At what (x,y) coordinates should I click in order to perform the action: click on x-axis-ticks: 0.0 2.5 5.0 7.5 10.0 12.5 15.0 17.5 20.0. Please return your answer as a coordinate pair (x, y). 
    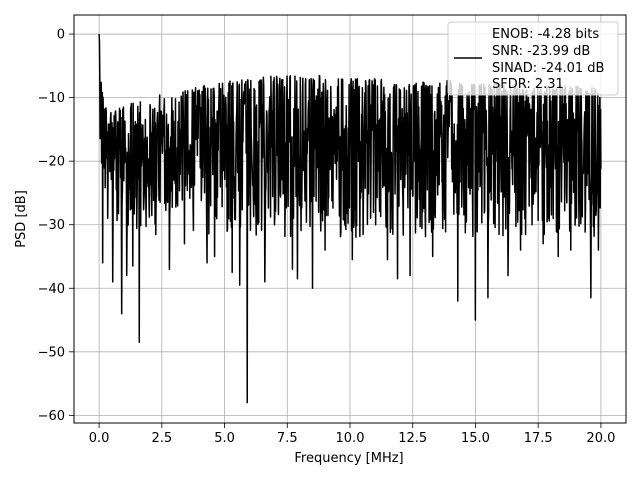
    Looking at the image, I should click on (352, 434).